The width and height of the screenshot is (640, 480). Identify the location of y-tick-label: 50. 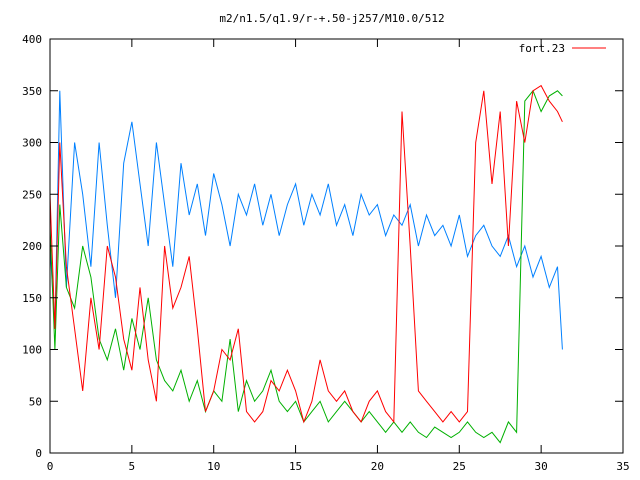
(35, 401).